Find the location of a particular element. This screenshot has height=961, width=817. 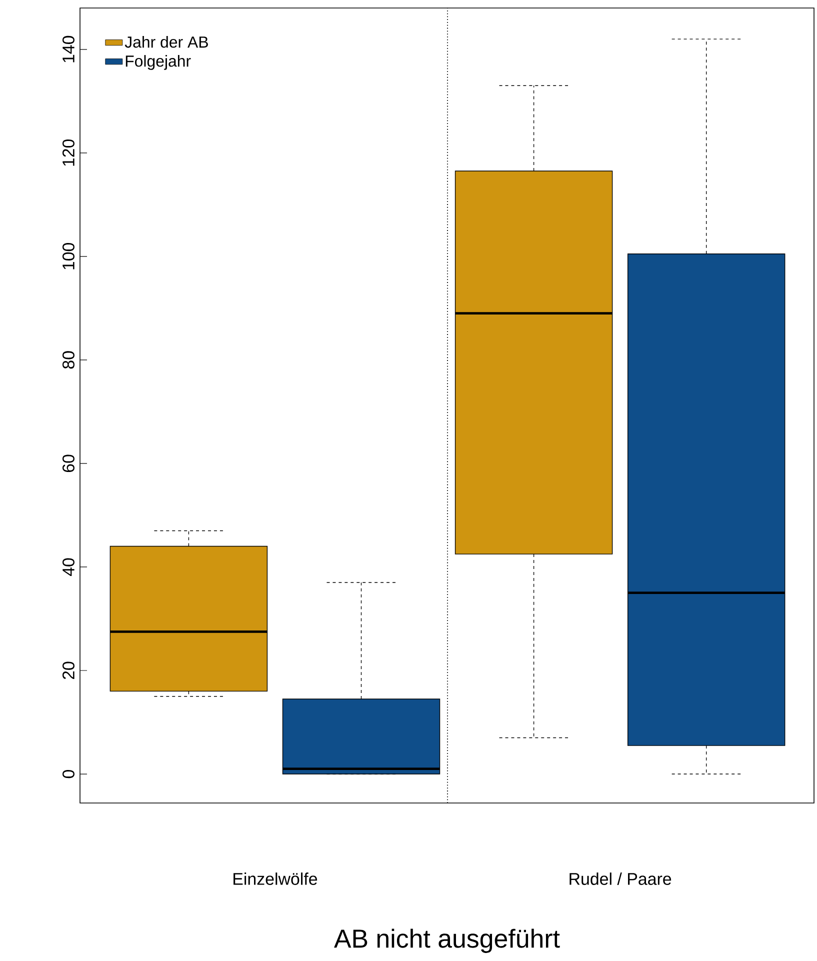

y-tick-label: 140 is located at coordinates (68, 49).